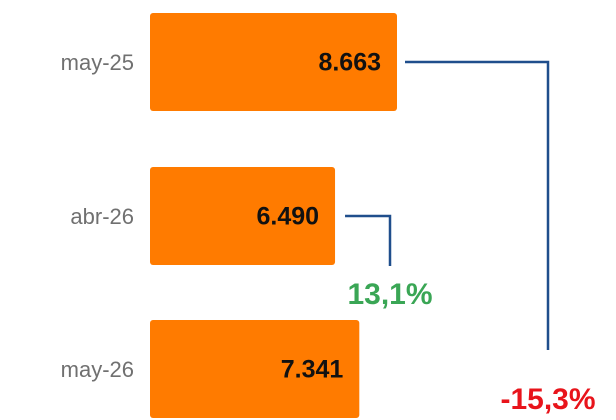  I want to click on category-label: may-25, so click(97, 62).